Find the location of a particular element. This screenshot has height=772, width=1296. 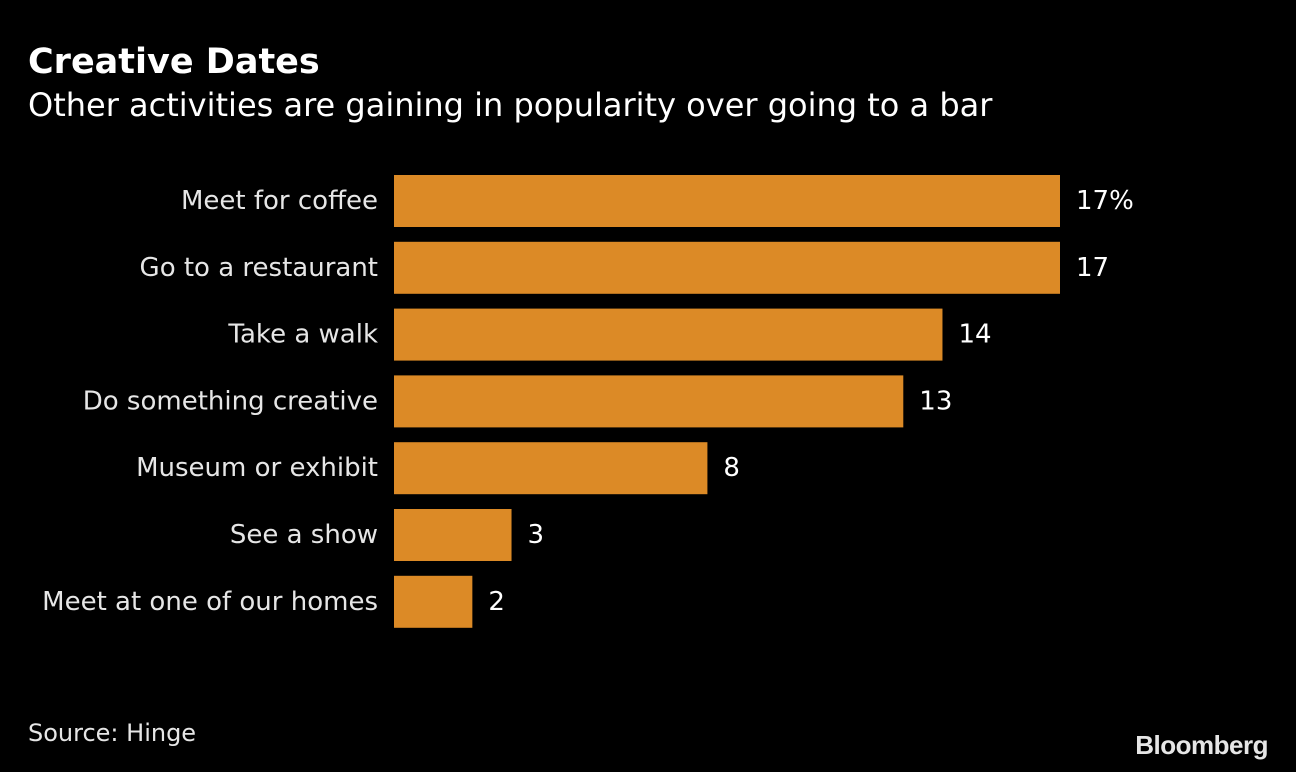

value-label: 8 is located at coordinates (731, 468).